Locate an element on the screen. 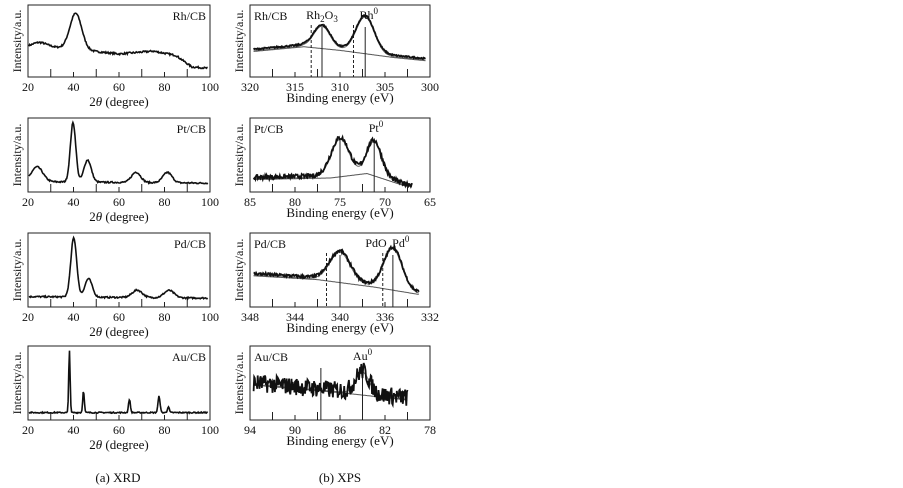 This screenshot has width=903, height=488. x-tick-label: 94 is located at coordinates (250, 430).